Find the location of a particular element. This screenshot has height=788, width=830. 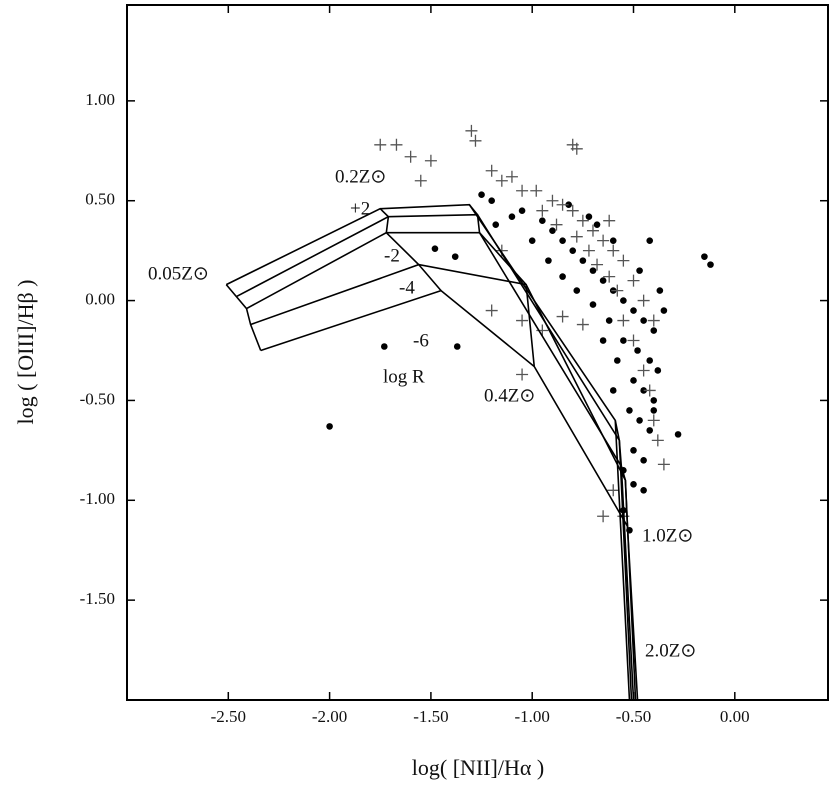

y-tick-label: 0.50 is located at coordinates (100, 199).